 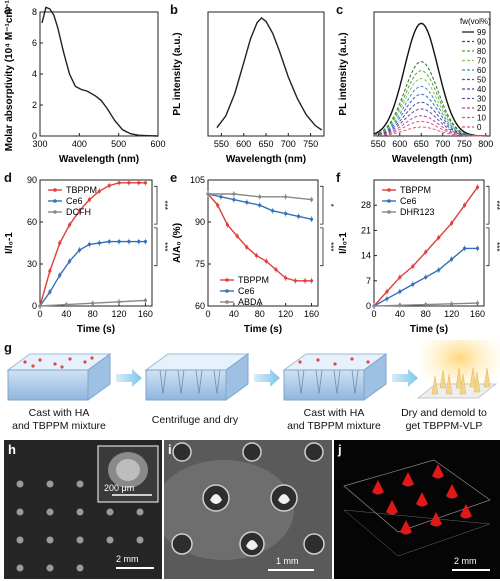 I want to click on y-tick-label: 90, so click(x=32, y=180).